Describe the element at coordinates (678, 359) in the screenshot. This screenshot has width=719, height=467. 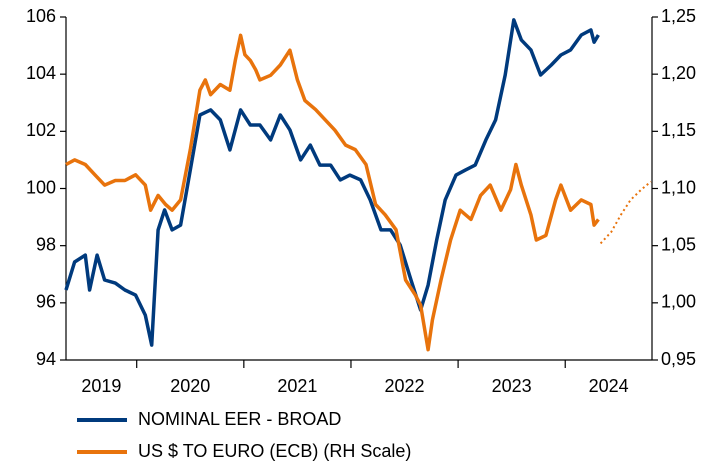
I see `y2-tick-label: 0,95` at that location.